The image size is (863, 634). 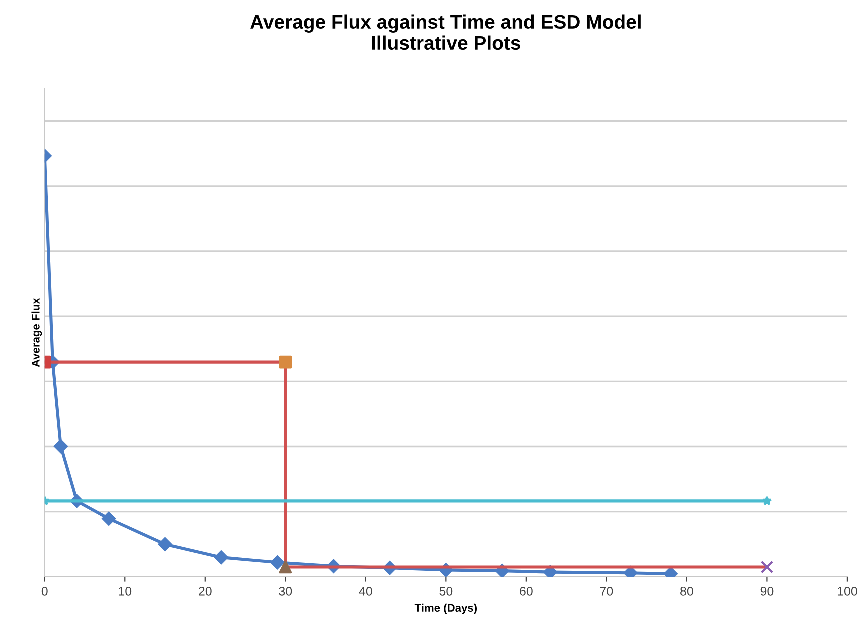 What do you see at coordinates (687, 591) in the screenshot?
I see `x-tick-label: 80` at bounding box center [687, 591].